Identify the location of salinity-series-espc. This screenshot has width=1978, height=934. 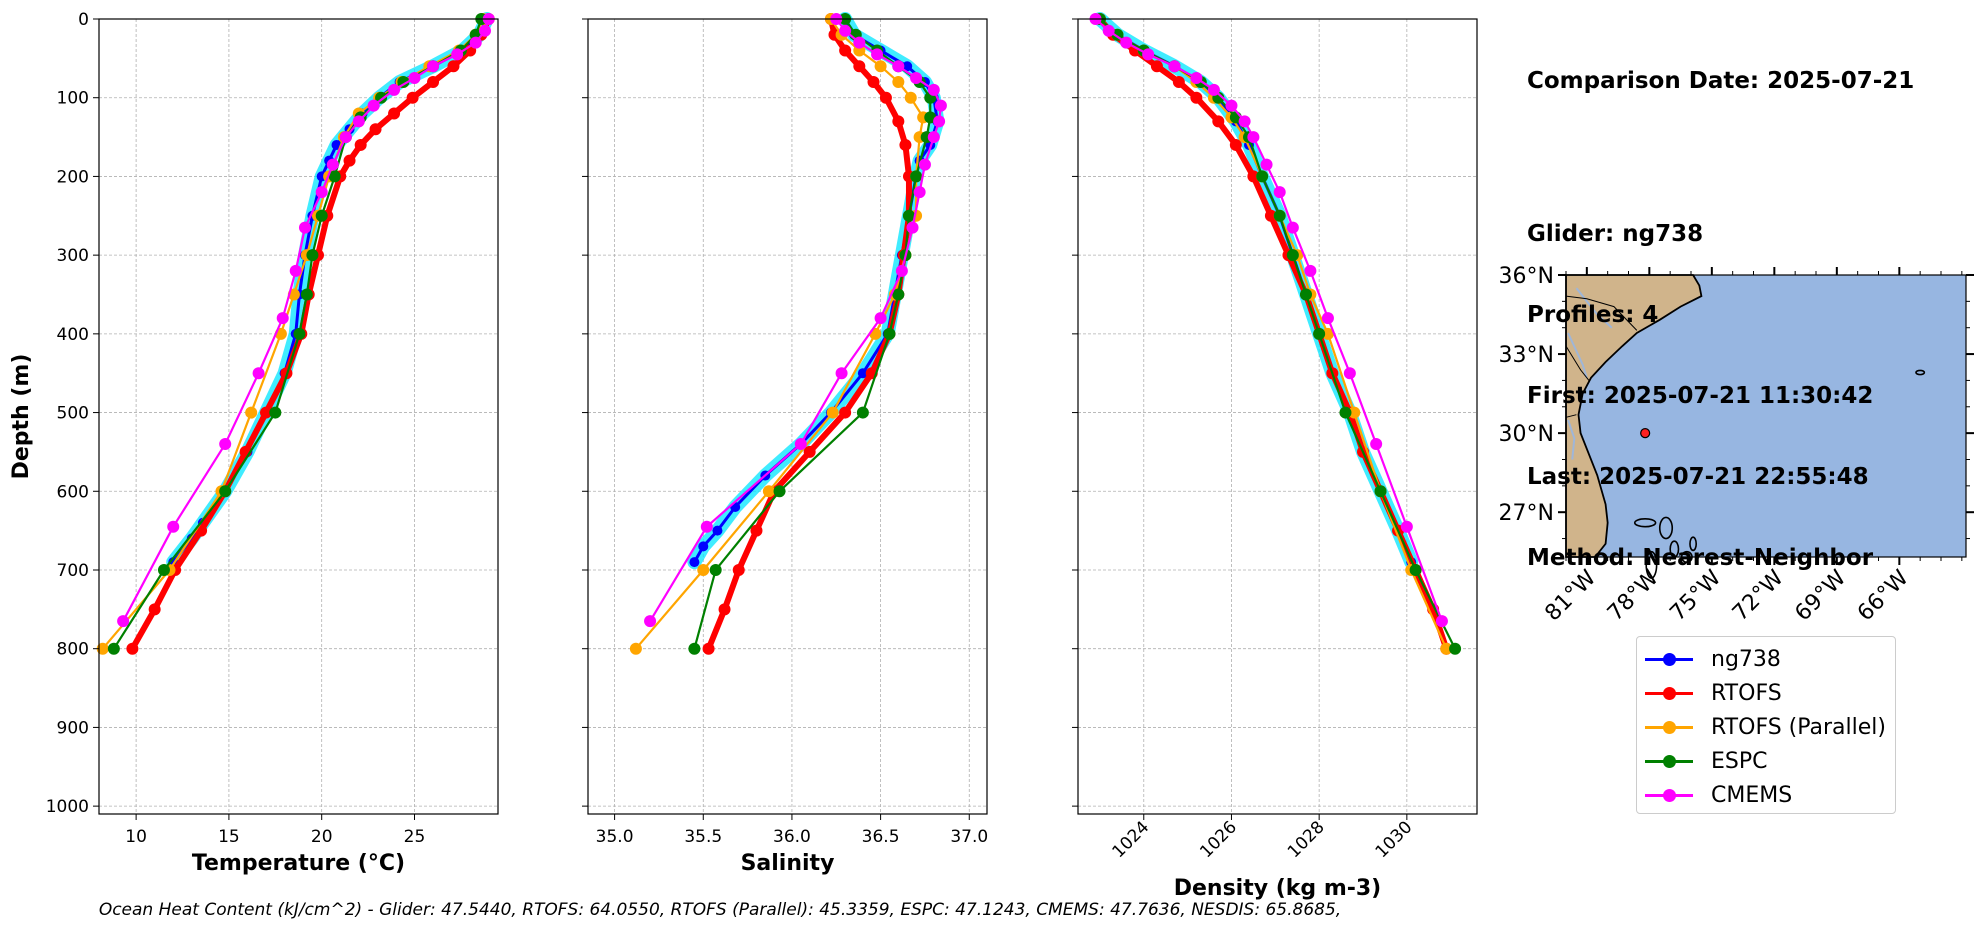
(812, 334).